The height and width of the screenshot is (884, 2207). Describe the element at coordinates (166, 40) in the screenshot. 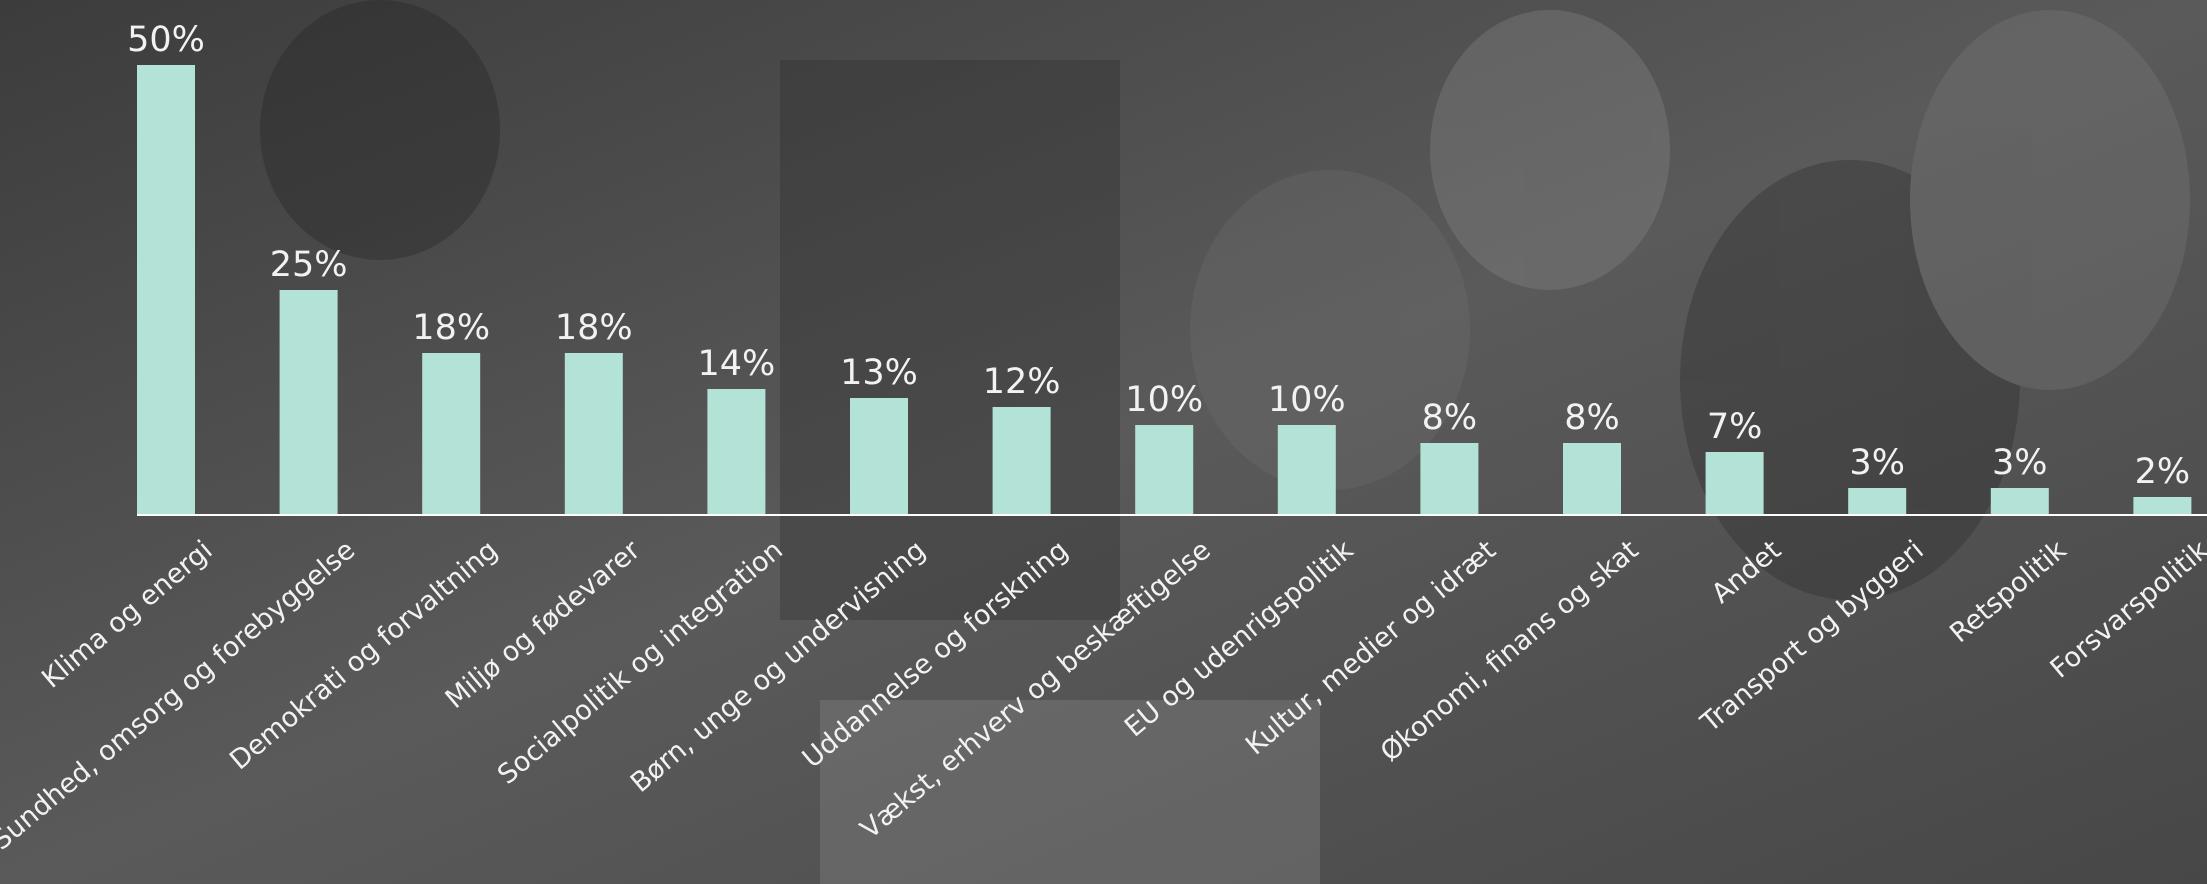

I see `value-label: 50%` at that location.